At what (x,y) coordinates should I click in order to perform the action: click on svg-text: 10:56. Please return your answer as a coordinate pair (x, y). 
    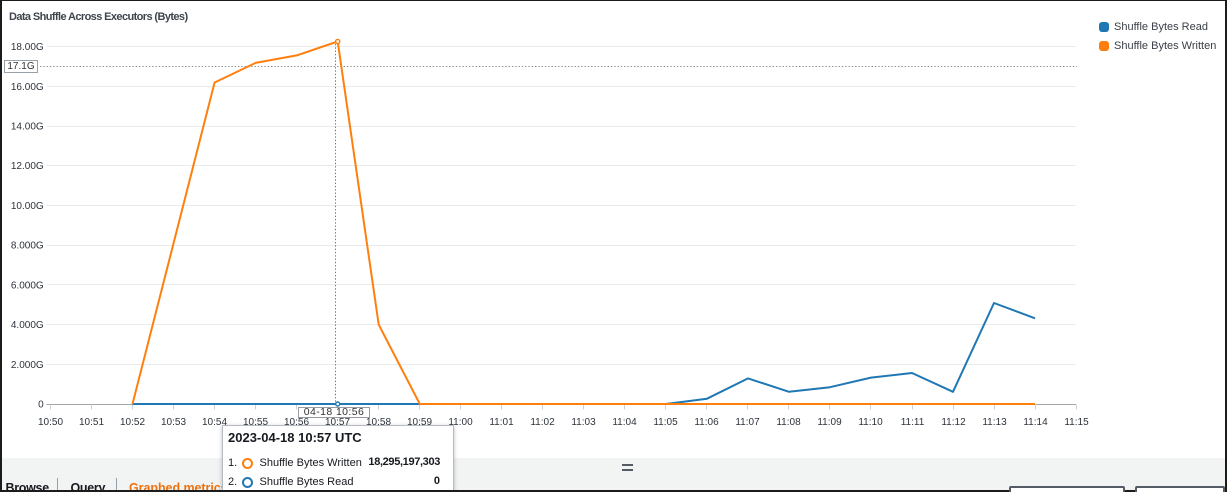
    Looking at the image, I should click on (296, 422).